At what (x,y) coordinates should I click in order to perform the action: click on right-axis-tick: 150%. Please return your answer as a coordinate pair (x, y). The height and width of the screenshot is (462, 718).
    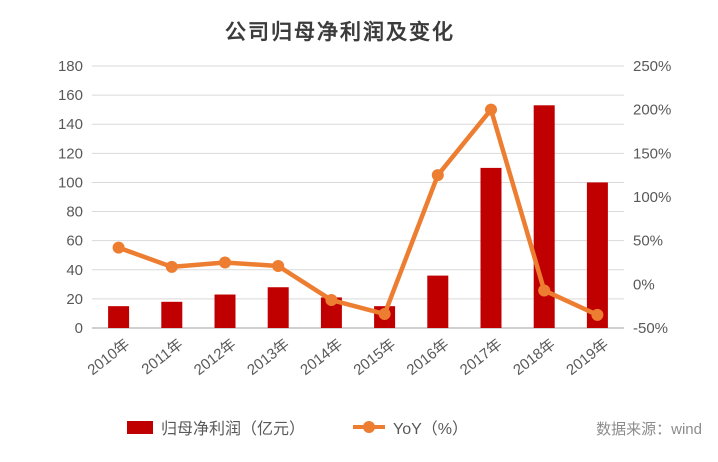
    Looking at the image, I should click on (652, 153).